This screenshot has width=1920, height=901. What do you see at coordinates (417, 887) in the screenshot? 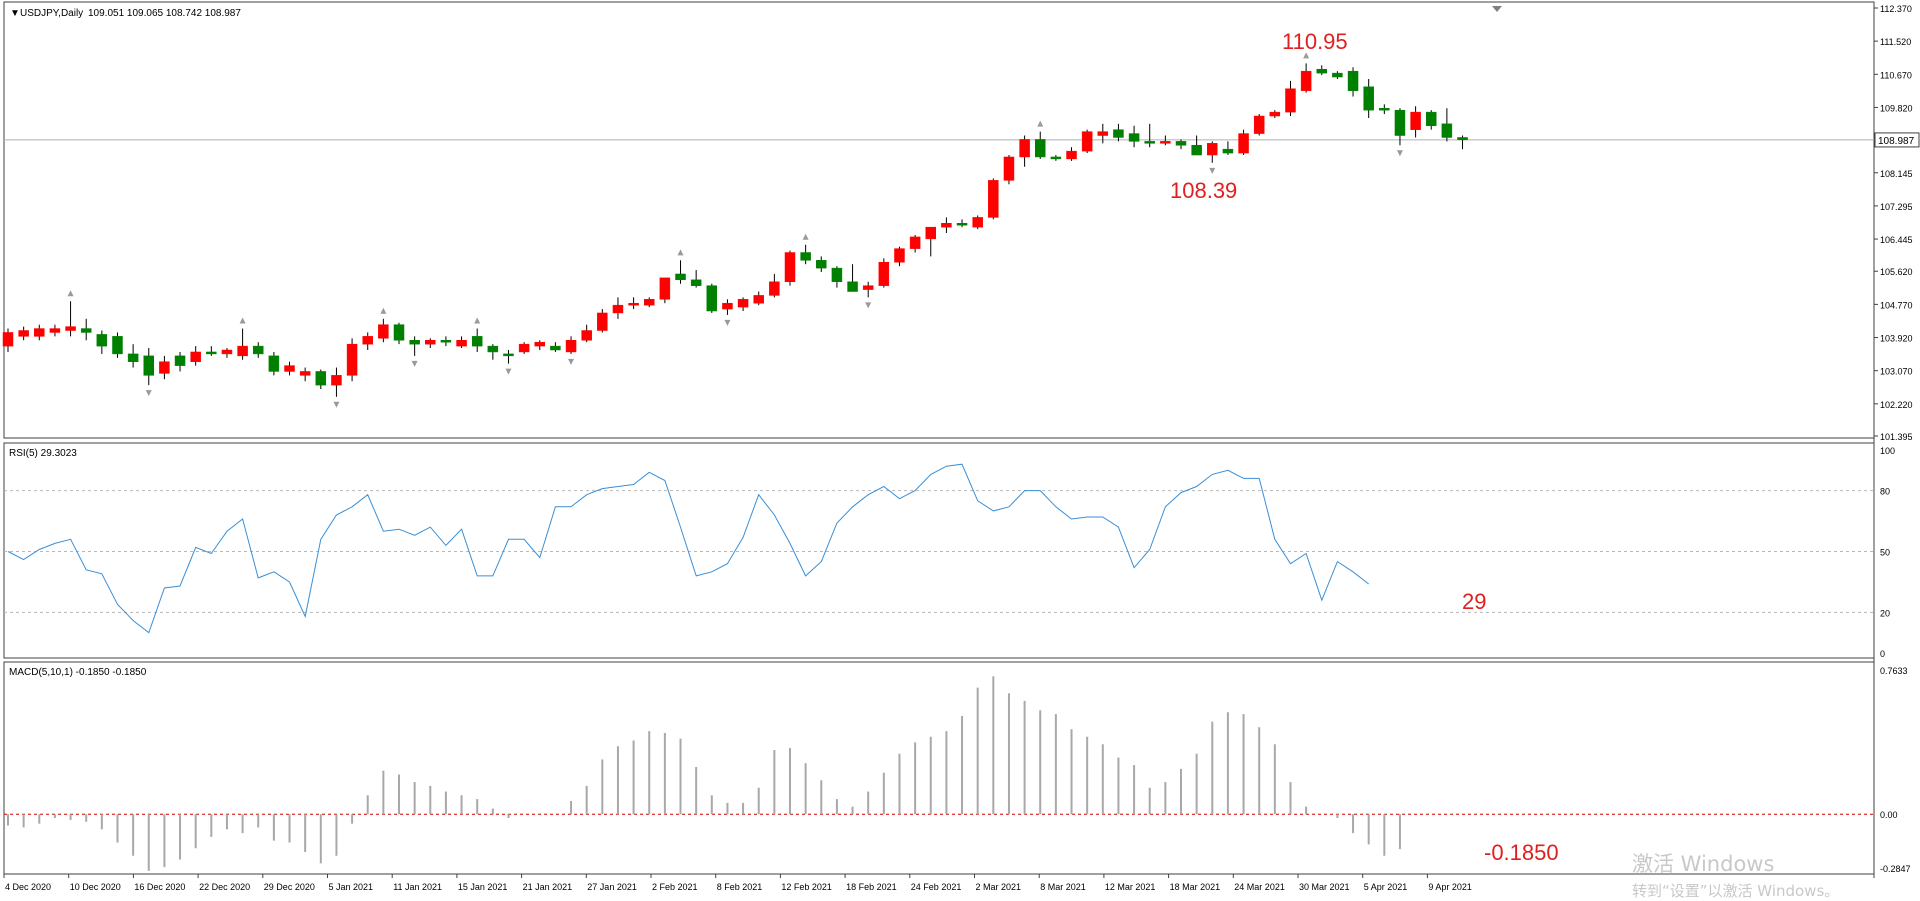
I see `date-tick-label: 11 Jan 2021` at bounding box center [417, 887].